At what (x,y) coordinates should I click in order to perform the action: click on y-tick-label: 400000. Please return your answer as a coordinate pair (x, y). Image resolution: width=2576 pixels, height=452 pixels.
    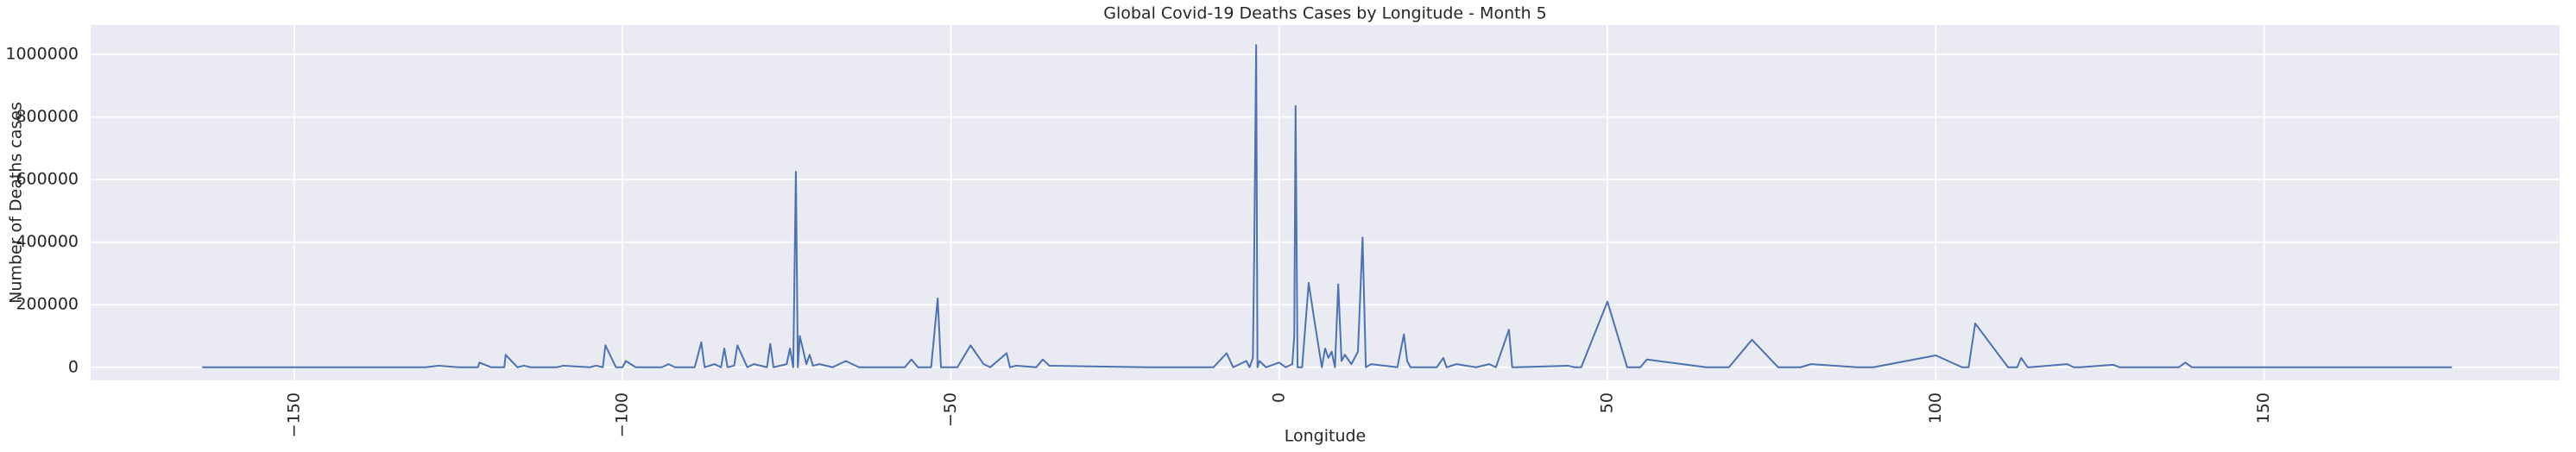
    Looking at the image, I should click on (47, 241).